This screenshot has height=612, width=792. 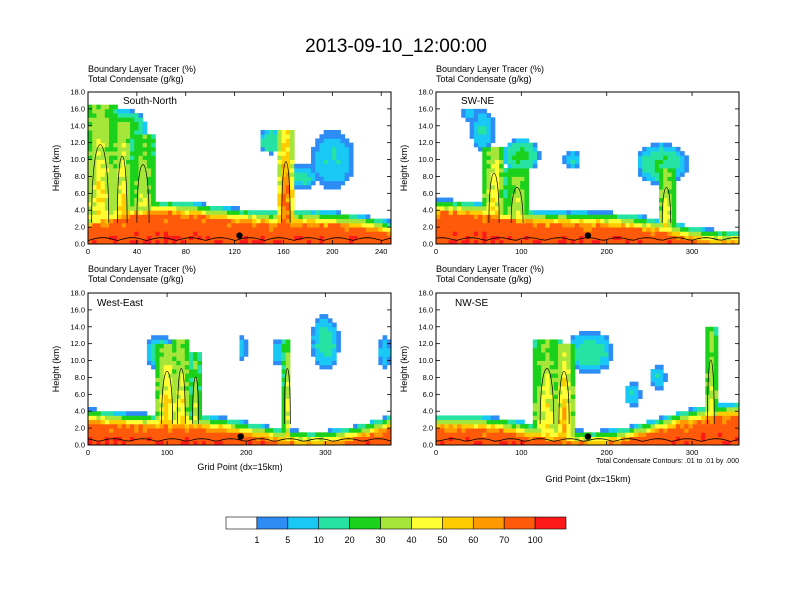 I want to click on colorbar-label: 100, so click(x=535, y=540).